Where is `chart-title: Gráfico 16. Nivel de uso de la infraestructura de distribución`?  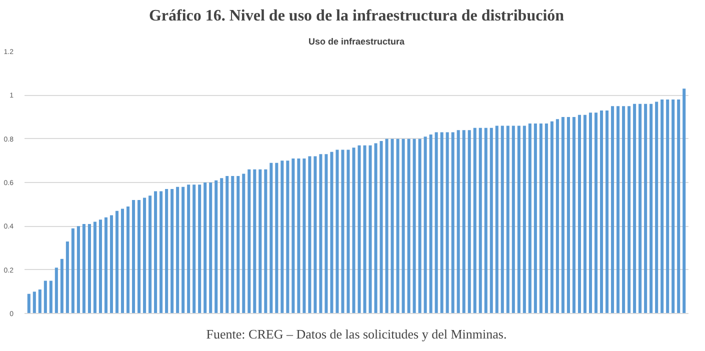
chart-title: Gráfico 16. Nivel de uso de la infraestructura de distribución is located at coordinates (356, 16).